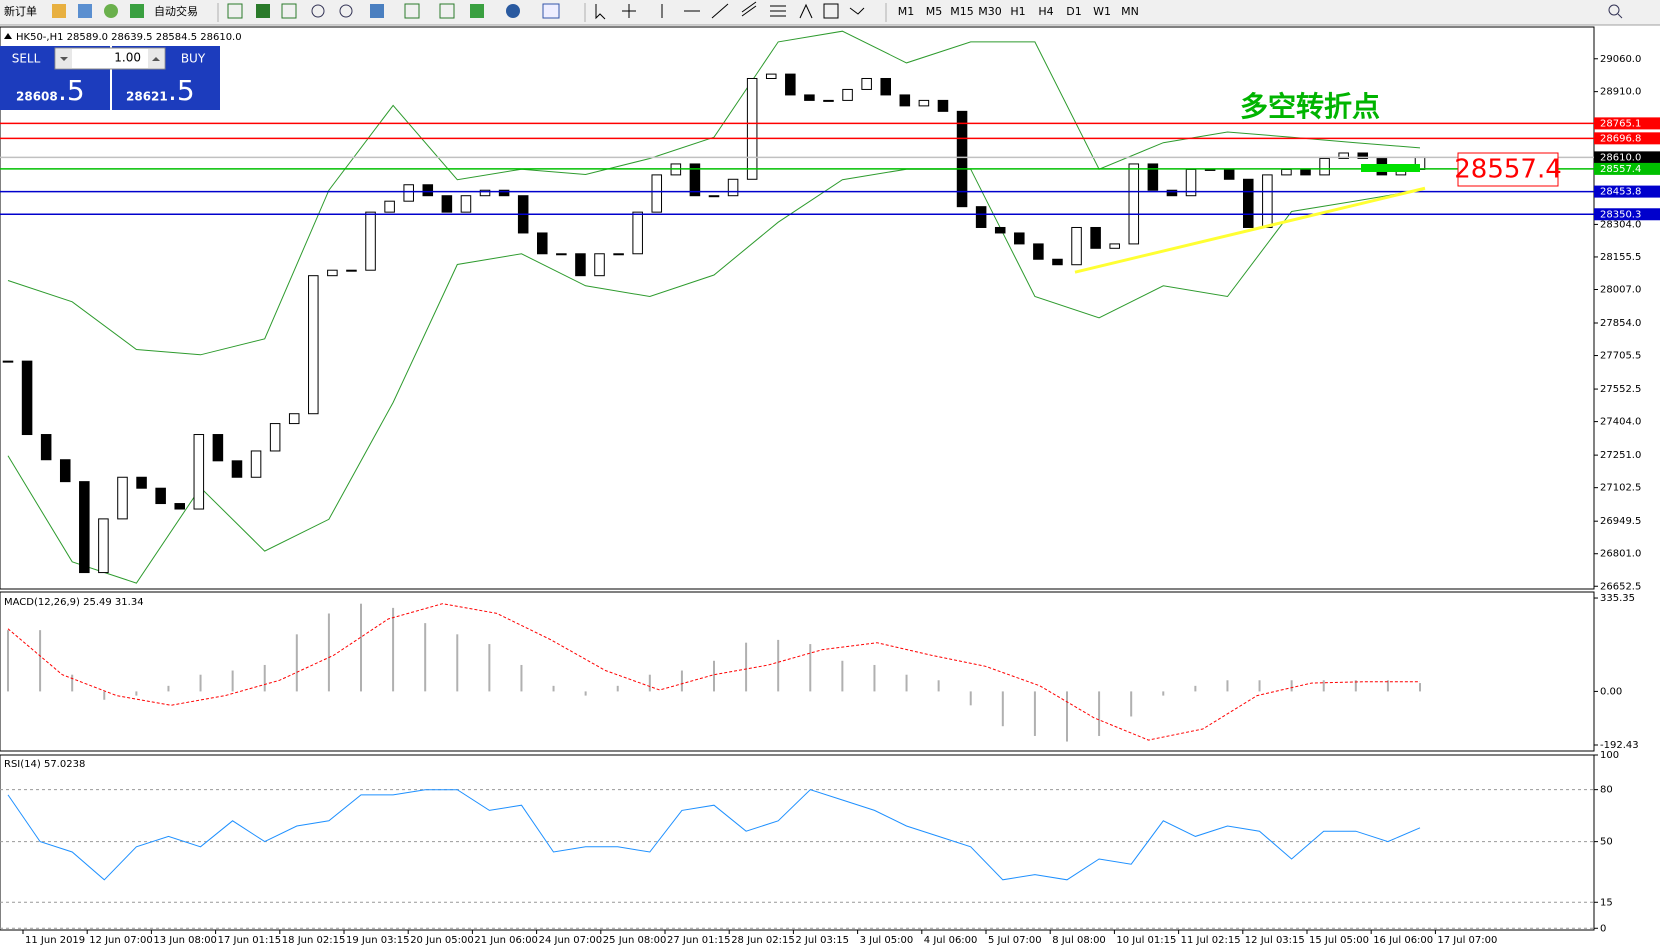 Image resolution: width=1660 pixels, height=952 pixels. Describe the element at coordinates (1620, 323) in the screenshot. I see `y-tick-label: 27854.0` at that location.